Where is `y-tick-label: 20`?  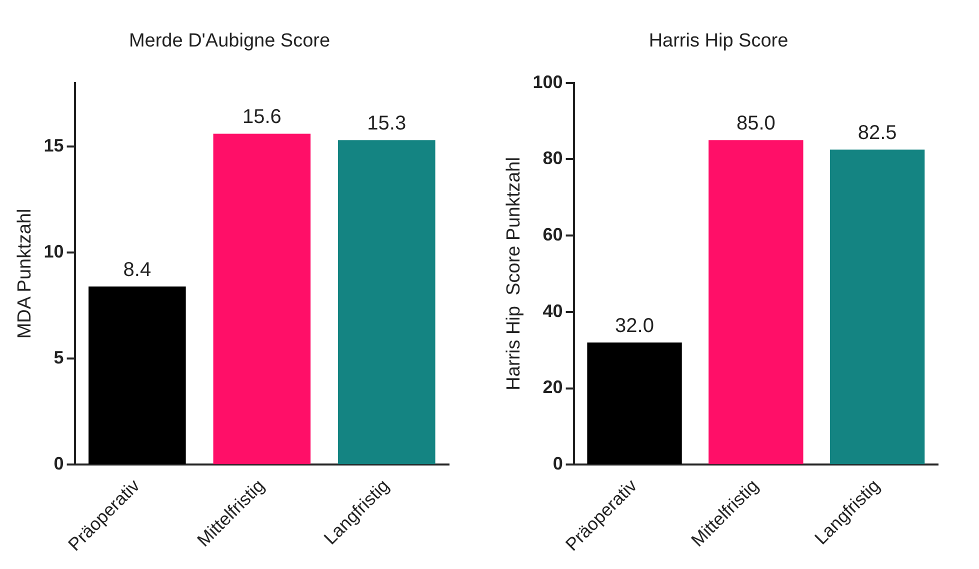
y-tick-label: 20 is located at coordinates (552, 387).